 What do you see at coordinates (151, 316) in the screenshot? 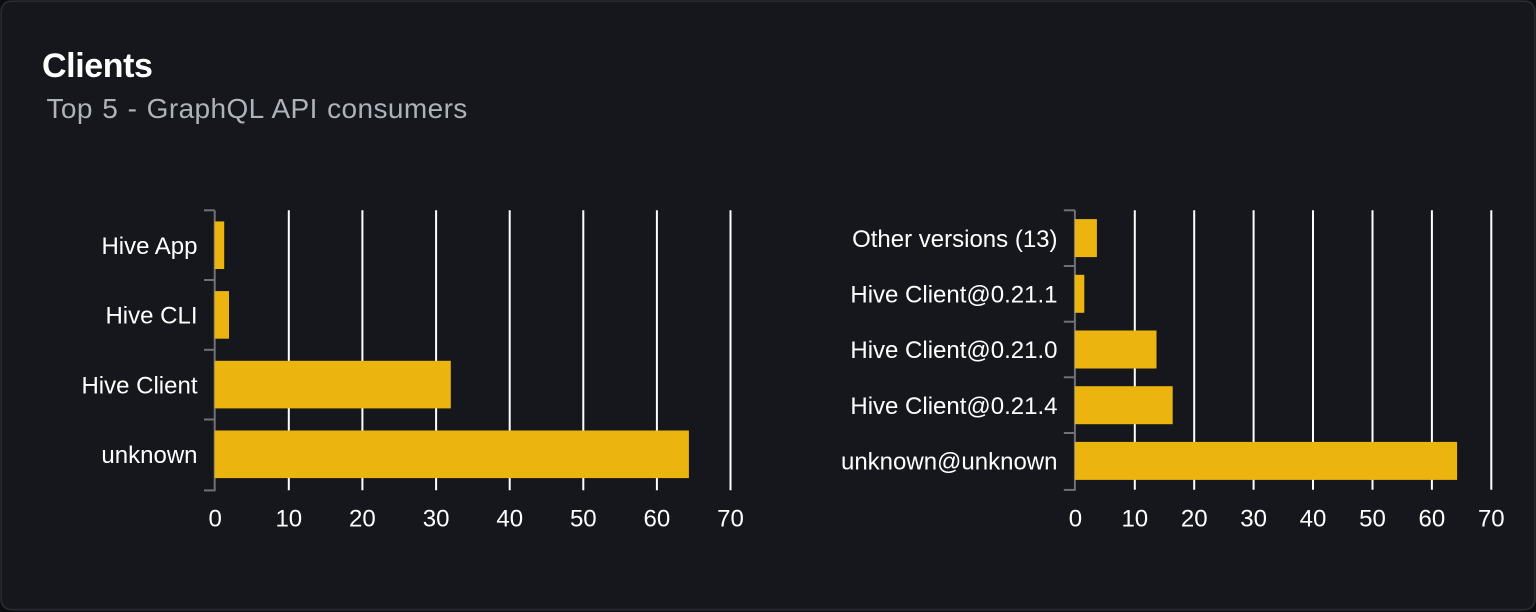
I see `svg-text: Hive CLI` at bounding box center [151, 316].